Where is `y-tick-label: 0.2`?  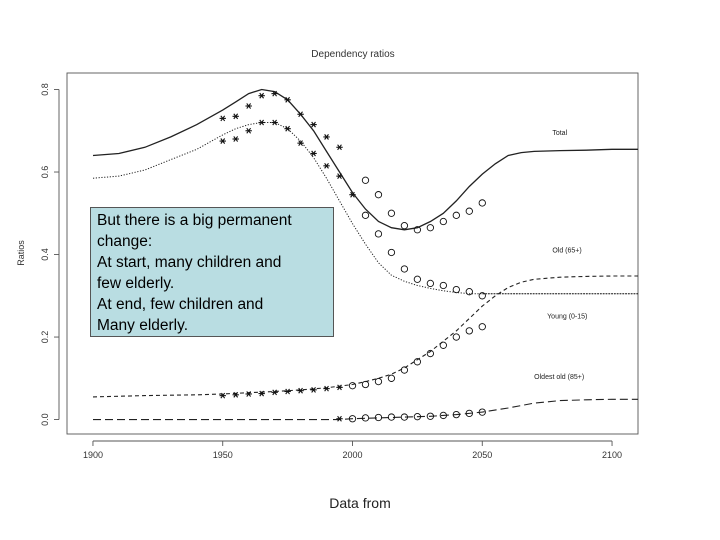
y-tick-label: 0.2 is located at coordinates (45, 337).